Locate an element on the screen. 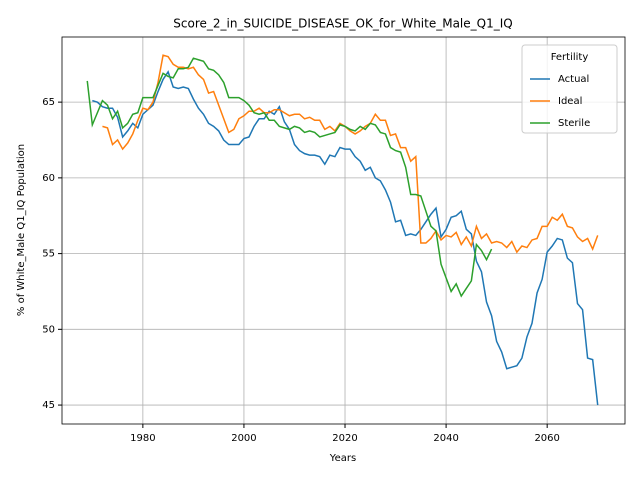  legend-box is located at coordinates (569, 89).